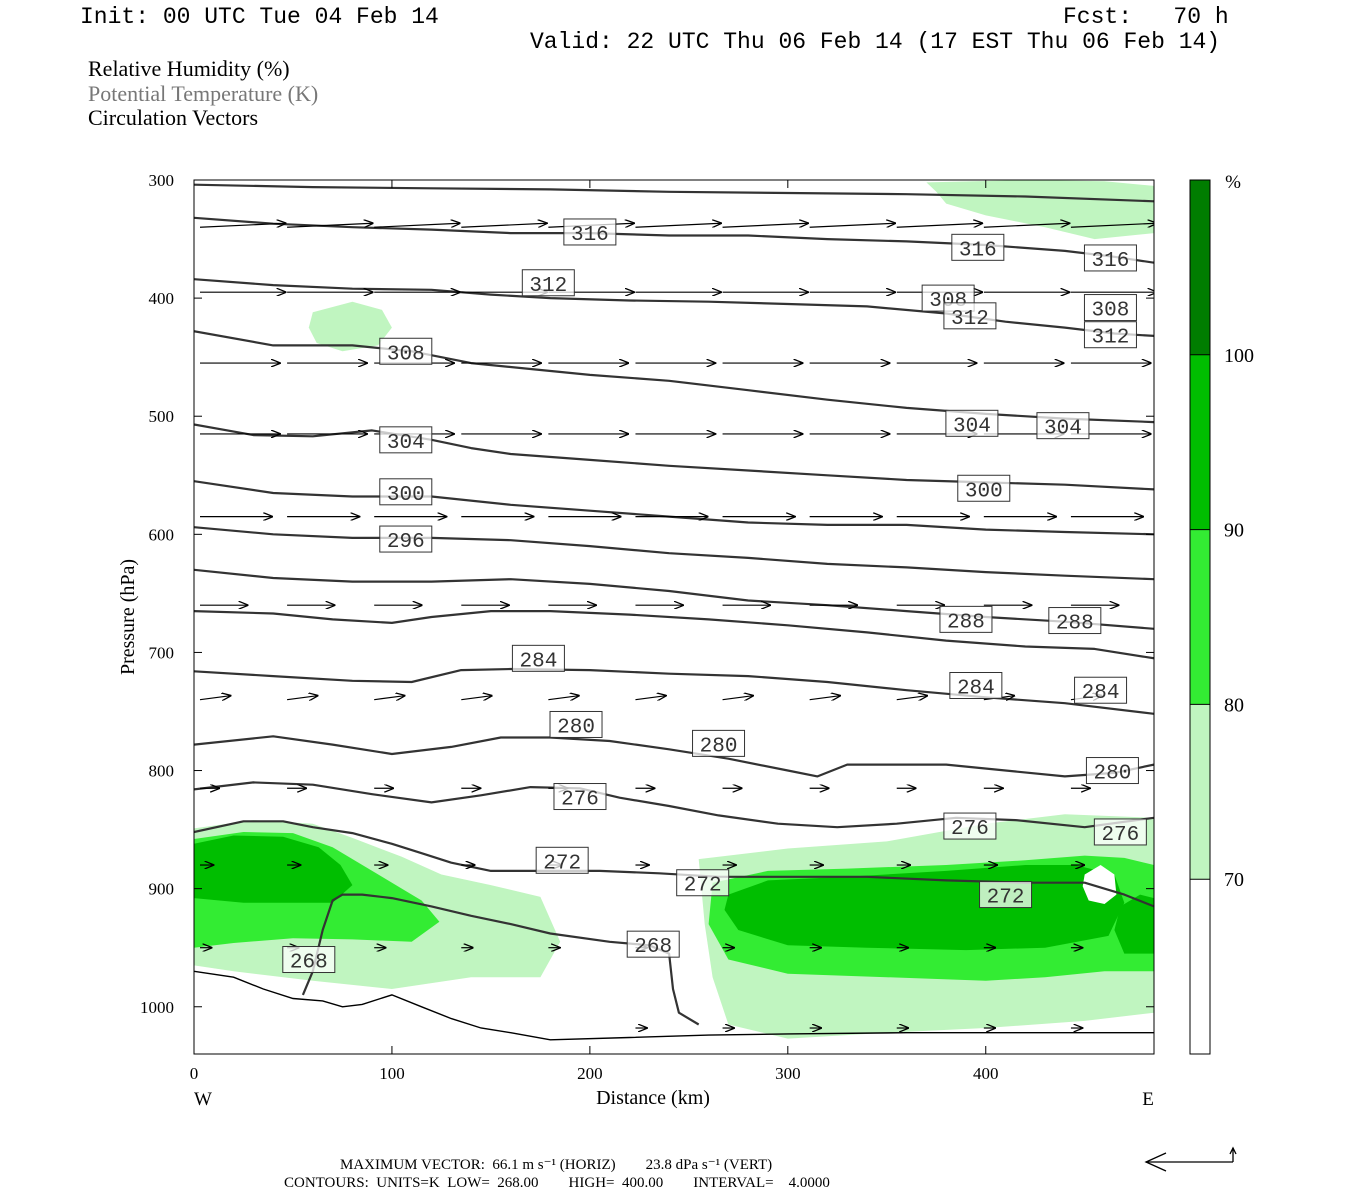 Image resolution: width=1350 pixels, height=1200 pixels. What do you see at coordinates (162, 180) in the screenshot?
I see `y-tick-label: 300` at bounding box center [162, 180].